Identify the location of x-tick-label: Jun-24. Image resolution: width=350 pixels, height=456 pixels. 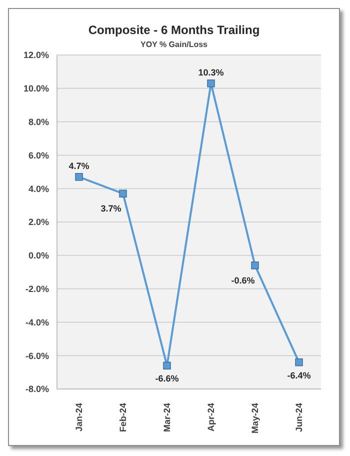
(299, 417).